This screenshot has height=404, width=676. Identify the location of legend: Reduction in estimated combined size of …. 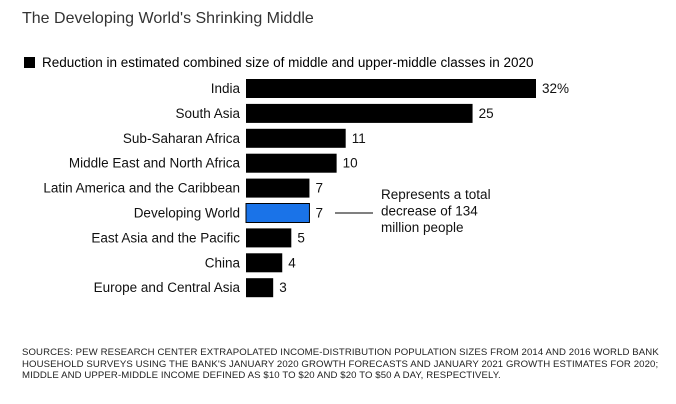
(279, 62).